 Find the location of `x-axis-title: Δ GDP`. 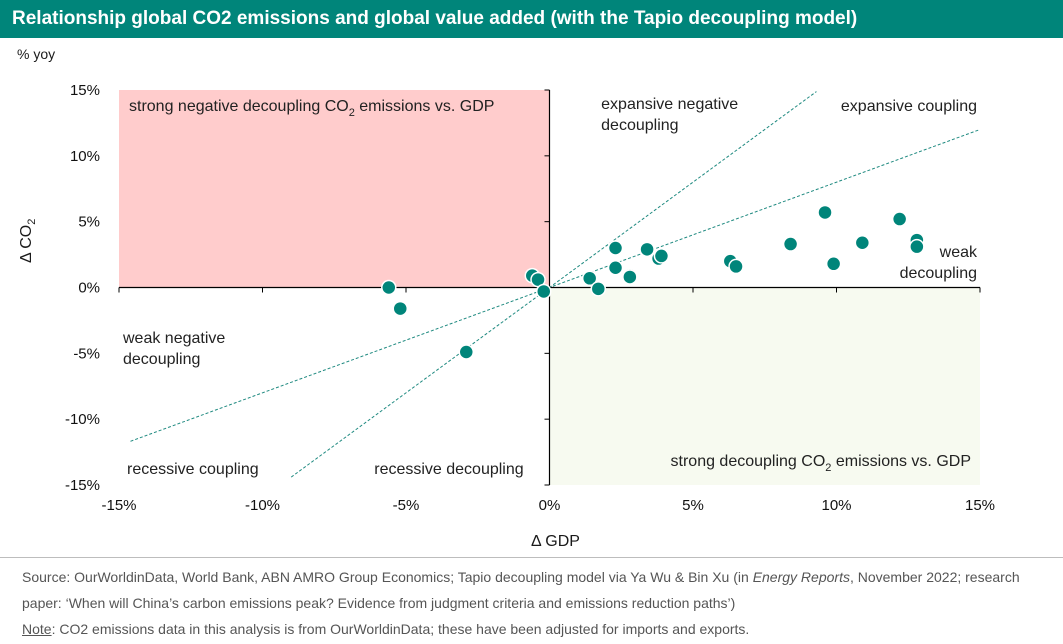

x-axis-title: Δ GDP is located at coordinates (555, 541).